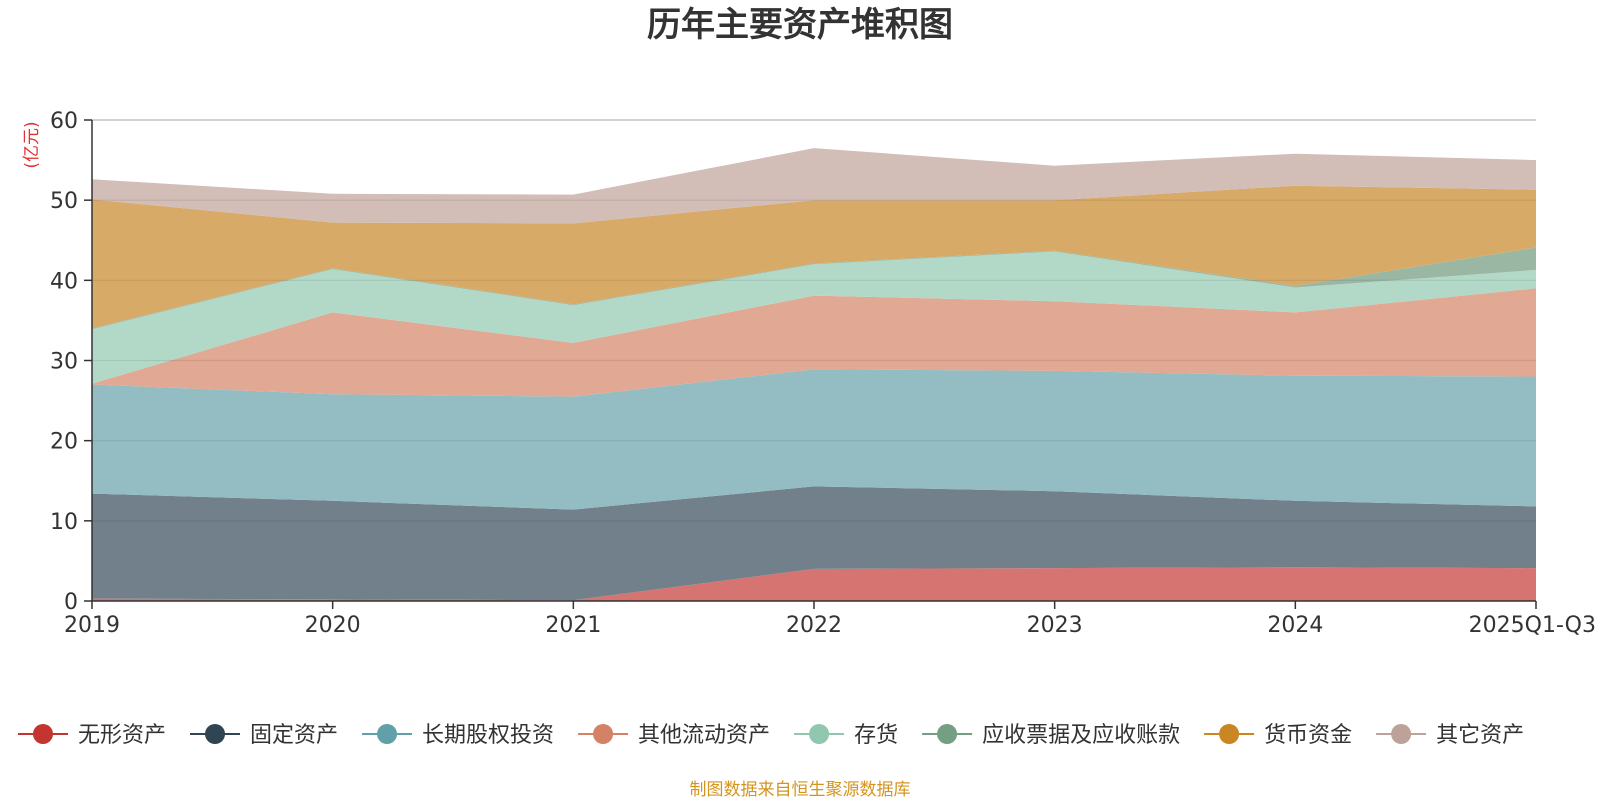  What do you see at coordinates (1308, 735) in the screenshot?
I see `legend-label-7: 货币资金` at bounding box center [1308, 735].